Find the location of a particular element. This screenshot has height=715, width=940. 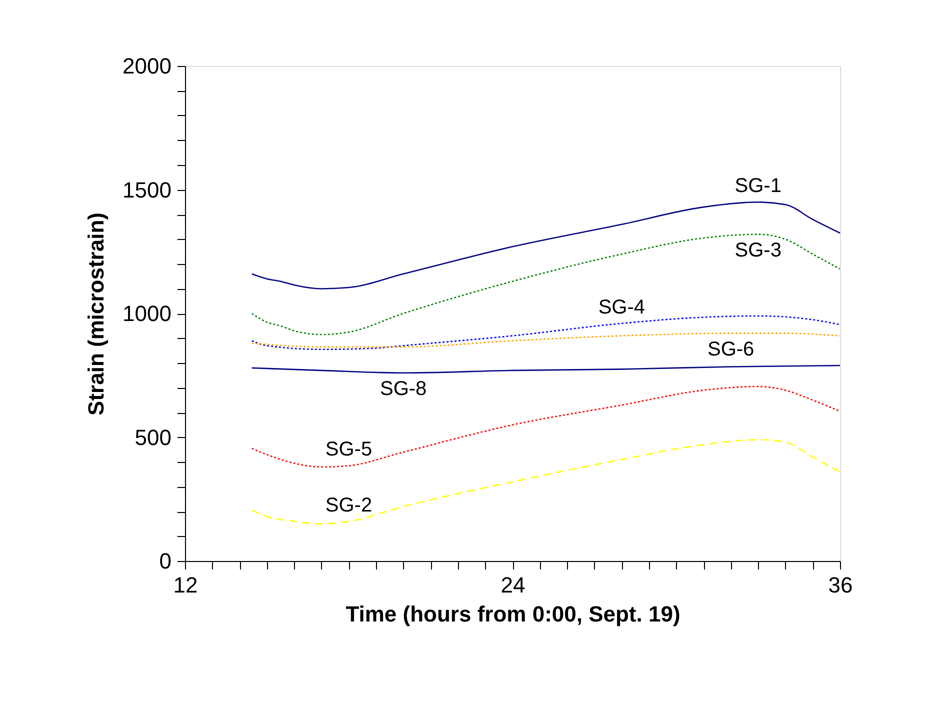

x-axis-title: Time (hours from 0:00, Sept. 19) is located at coordinates (513, 614).